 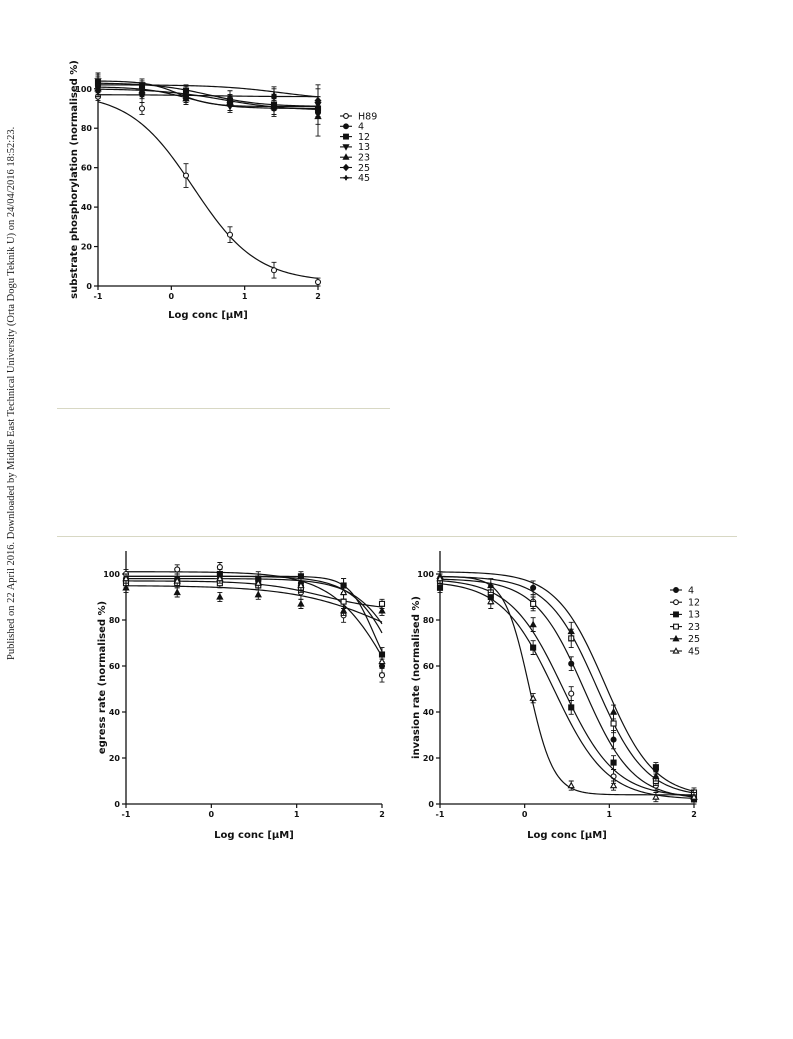 What do you see at coordinates (694, 615) in the screenshot?
I see `legend-label: 13` at bounding box center [694, 615].